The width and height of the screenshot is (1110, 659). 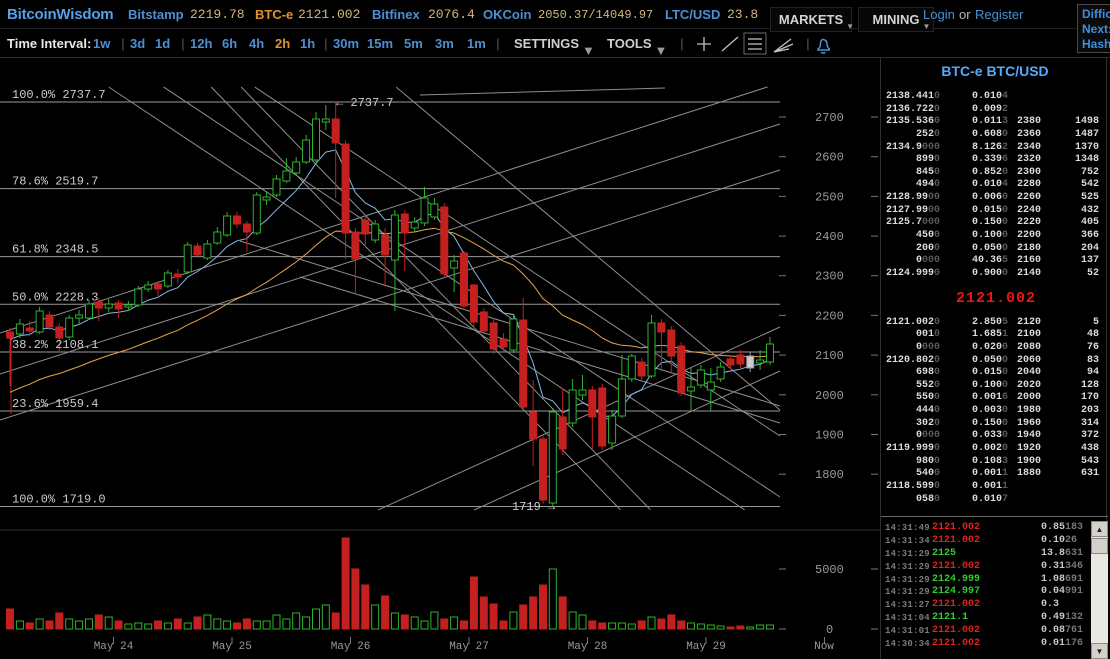 What do you see at coordinates (829, 237) in the screenshot?
I see `svg-text: 2400` at bounding box center [829, 237].